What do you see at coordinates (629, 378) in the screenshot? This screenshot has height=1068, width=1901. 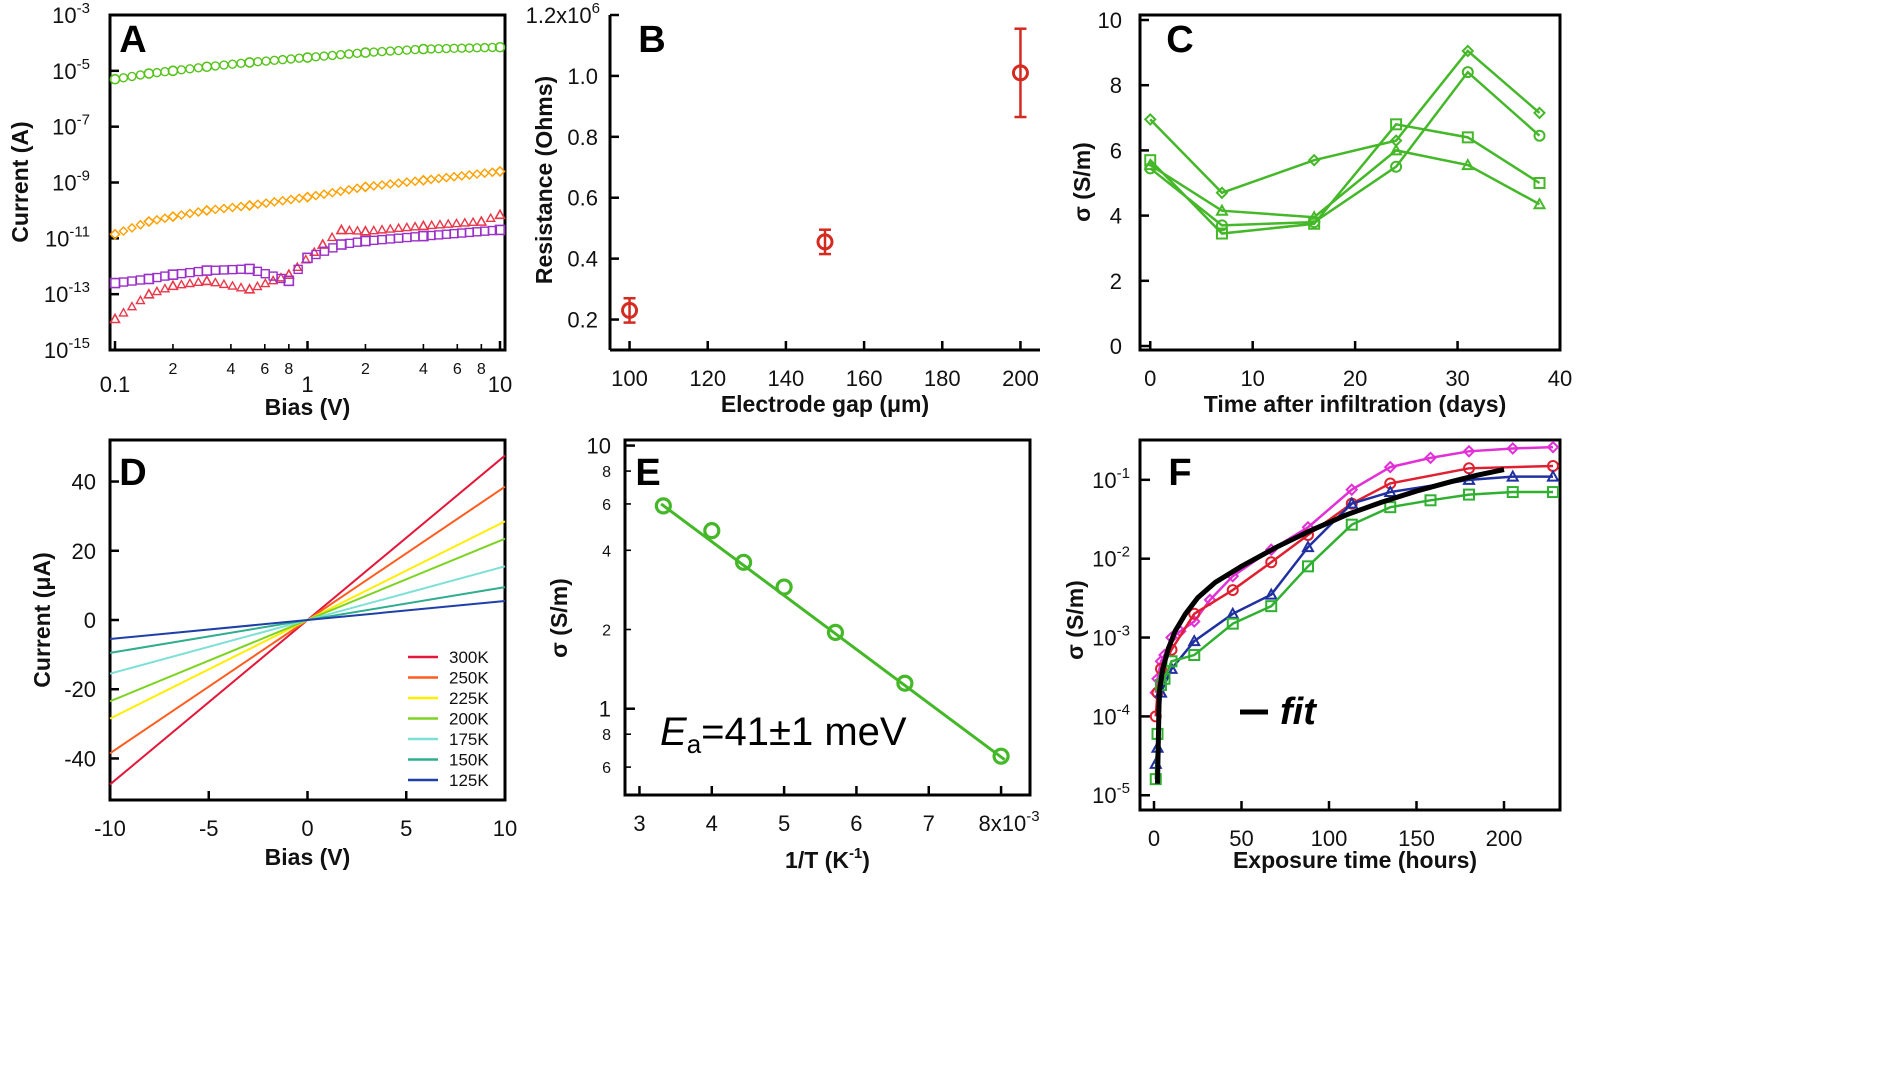 I see `panel-b-xtick-label: 100` at bounding box center [629, 378].